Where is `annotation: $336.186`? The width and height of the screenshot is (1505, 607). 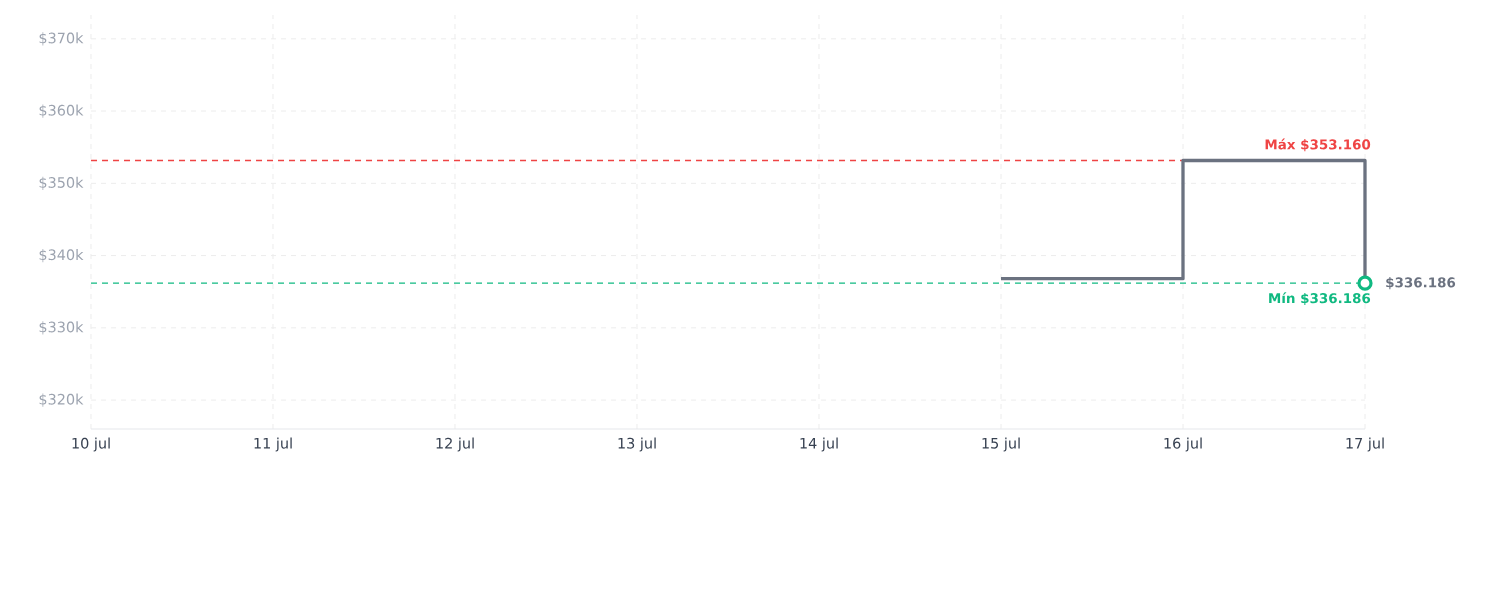 annotation: $336.186 is located at coordinates (1421, 283).